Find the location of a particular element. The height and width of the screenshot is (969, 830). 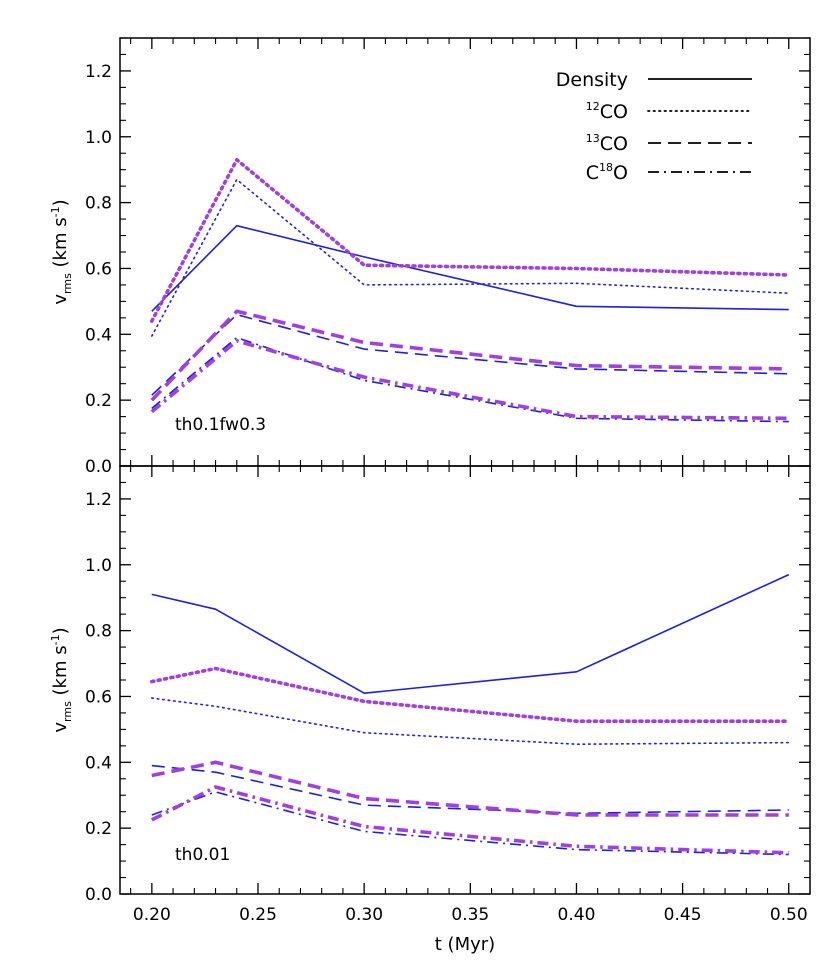

x-tick-label: 0.25 is located at coordinates (258, 915).